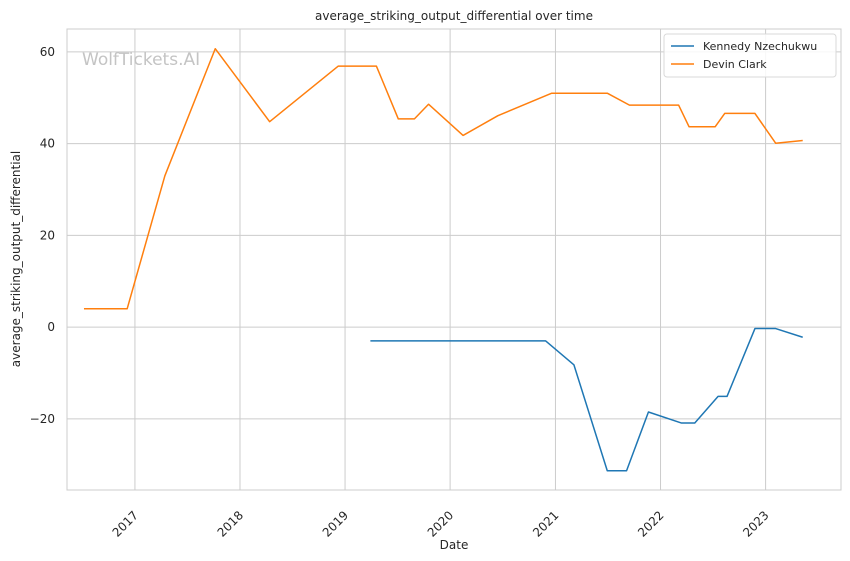 The image size is (850, 561). Describe the element at coordinates (454, 545) in the screenshot. I see `x-axis-title: Date` at that location.